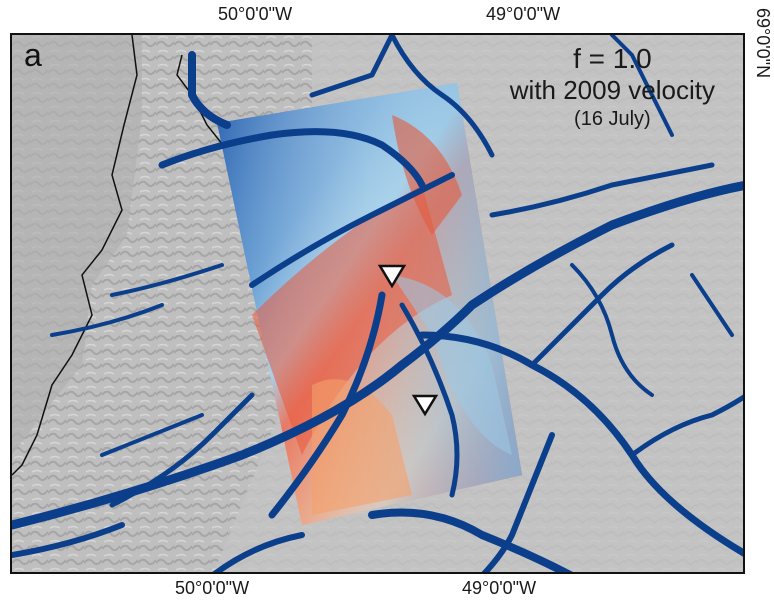  I want to click on bottom-longitude-tick-2: 49°0'0"W, so click(499, 588).